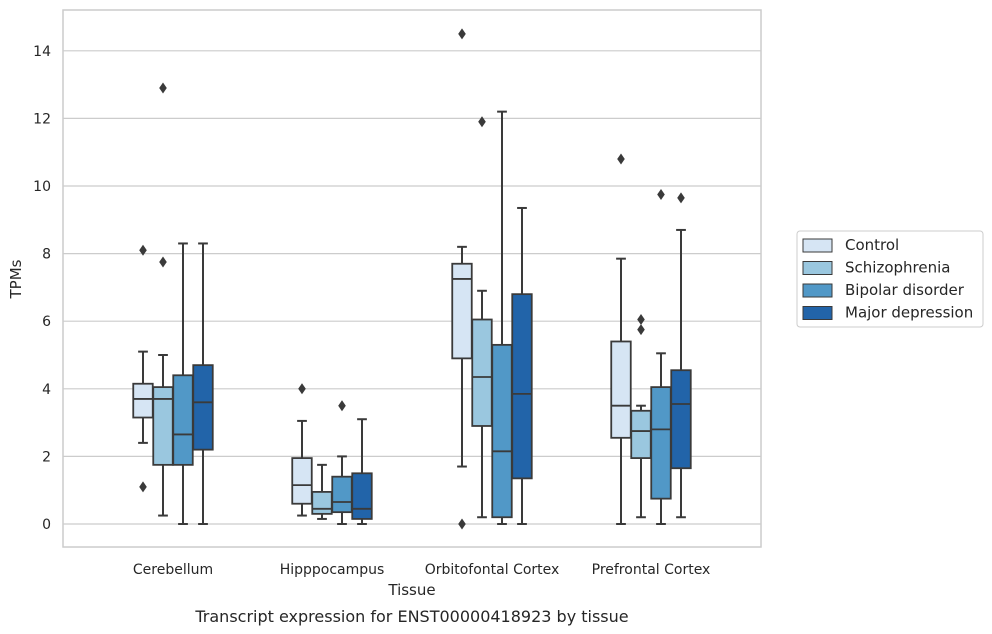  I want to click on box-hipppocampus-bipolar-disorder, so click(342, 462).